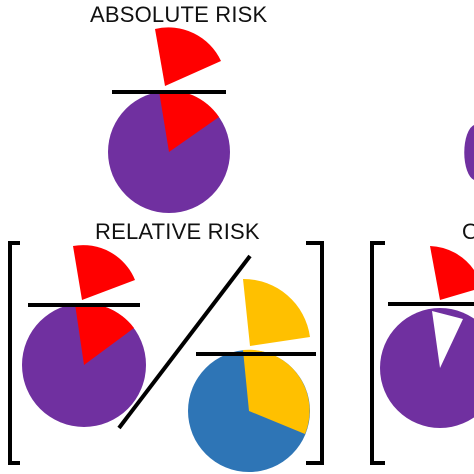 The image size is (474, 474). I want to click on cropped-numerator-slice, so click(452, 273).